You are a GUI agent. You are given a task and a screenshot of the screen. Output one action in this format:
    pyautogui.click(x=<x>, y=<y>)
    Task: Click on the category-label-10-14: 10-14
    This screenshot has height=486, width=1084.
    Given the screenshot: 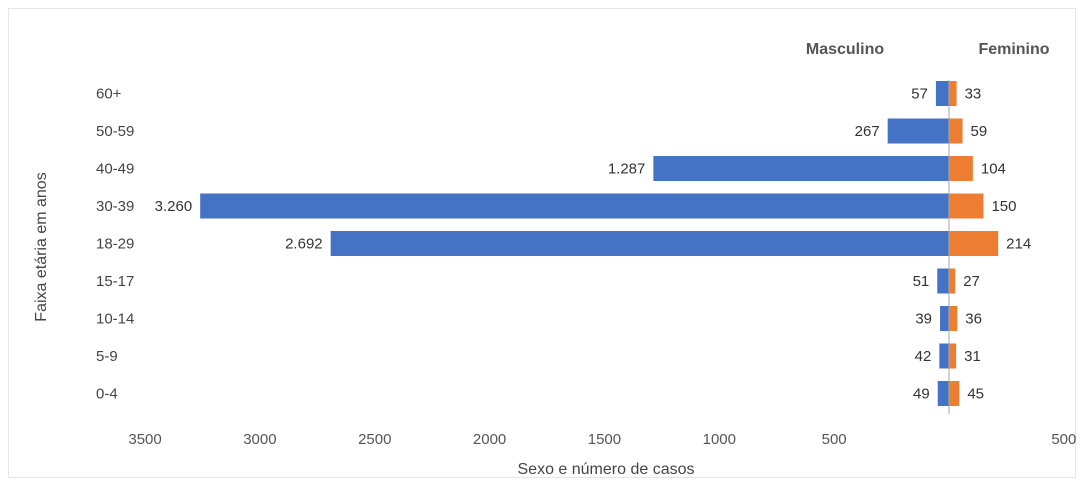 What is the action you would take?
    pyautogui.click(x=115, y=319)
    